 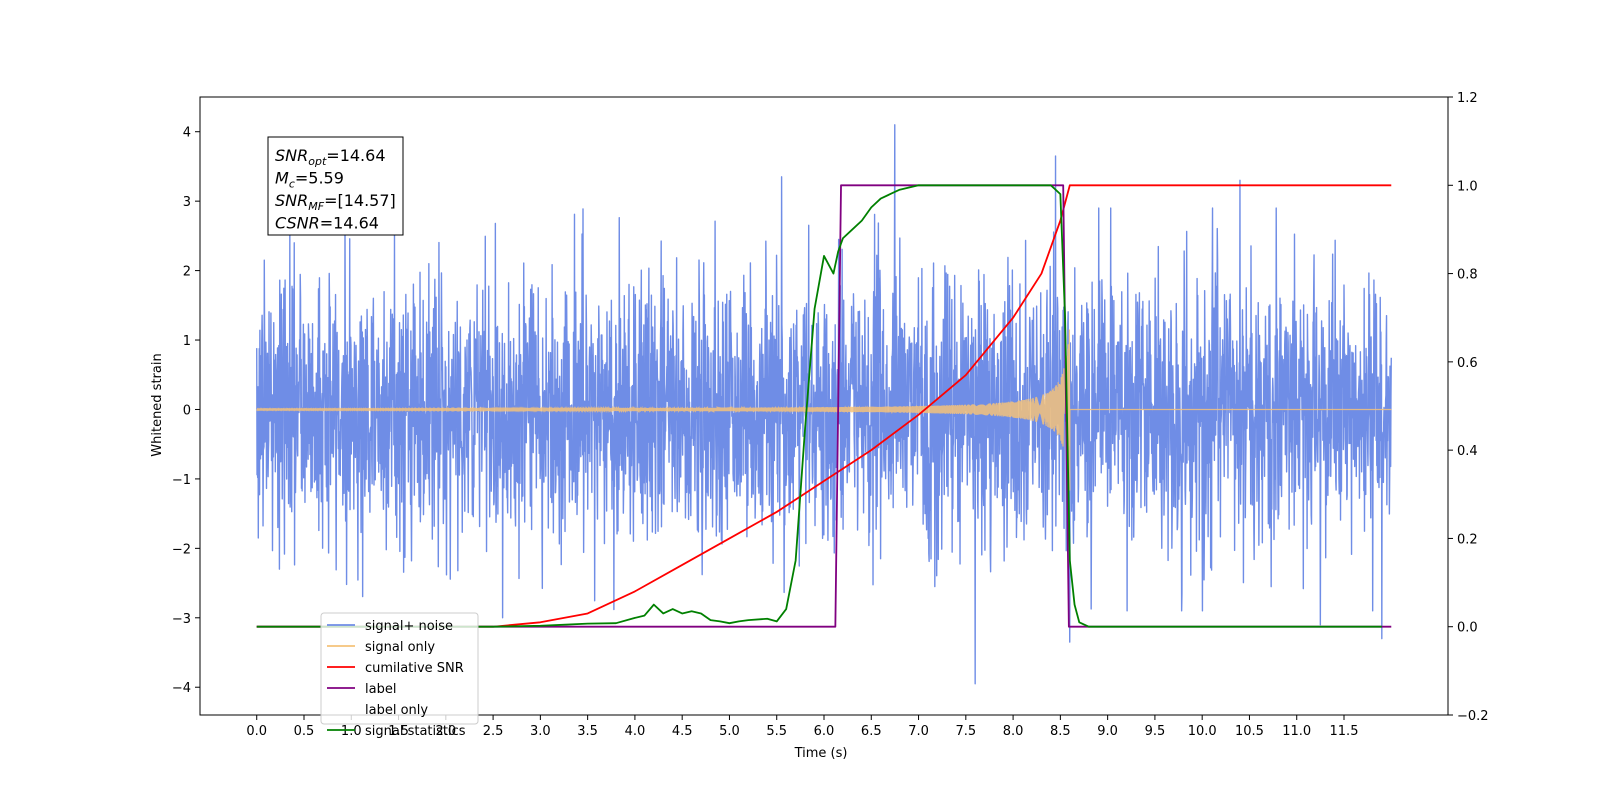 What do you see at coordinates (297, 223) in the screenshot?
I see `annotation-symbol: CSNR` at bounding box center [297, 223].